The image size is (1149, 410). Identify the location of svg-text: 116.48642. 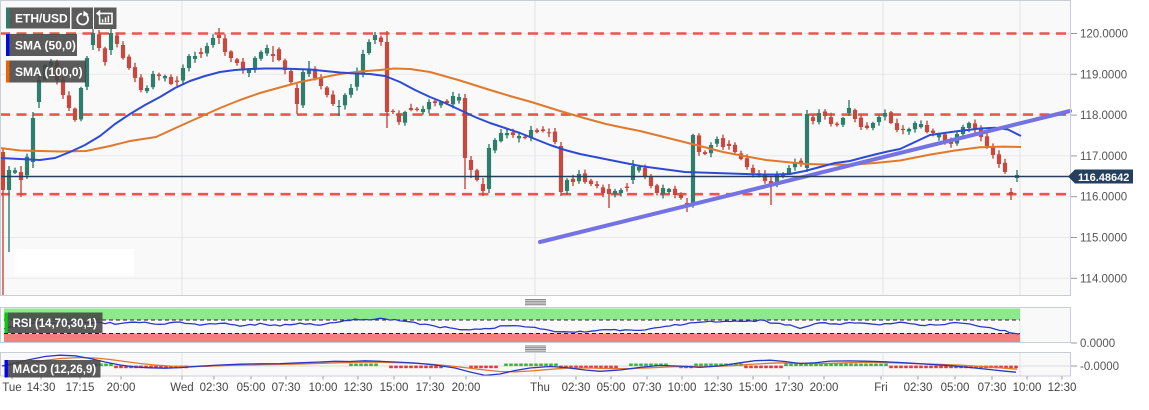
(1103, 178).